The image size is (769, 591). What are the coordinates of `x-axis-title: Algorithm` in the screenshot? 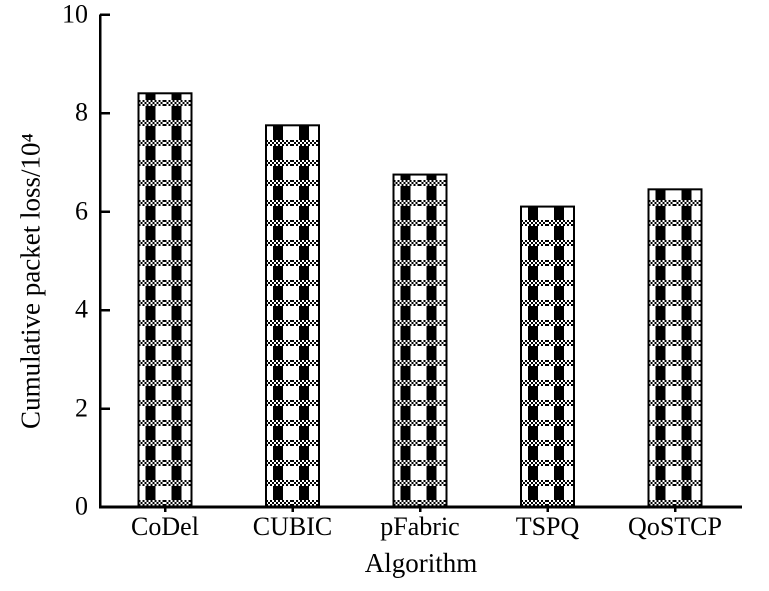 It's located at (421, 563).